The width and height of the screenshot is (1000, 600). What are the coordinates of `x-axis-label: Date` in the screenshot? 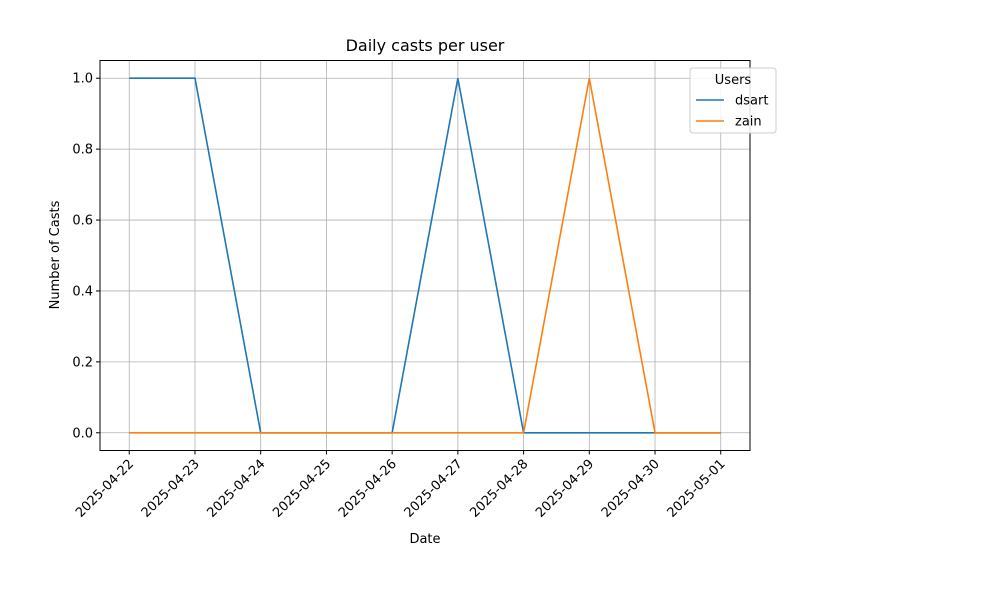 It's located at (424, 539).